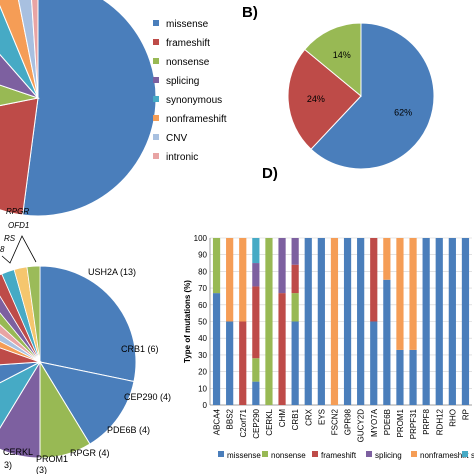  I want to click on x-tick-crb1: CRB1, so click(295, 419).